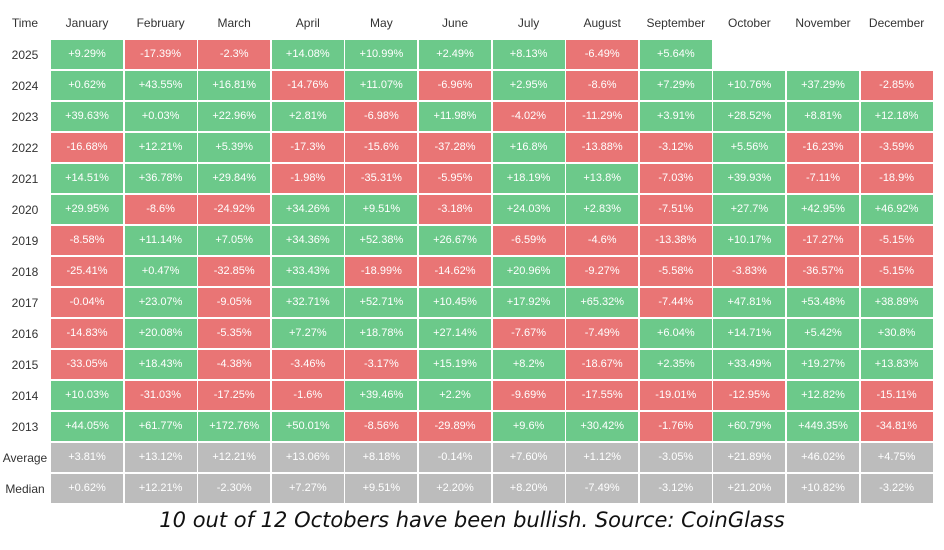 The height and width of the screenshot is (550, 944). Describe the element at coordinates (749, 333) in the screenshot. I see `return-cell: +14.71%` at that location.